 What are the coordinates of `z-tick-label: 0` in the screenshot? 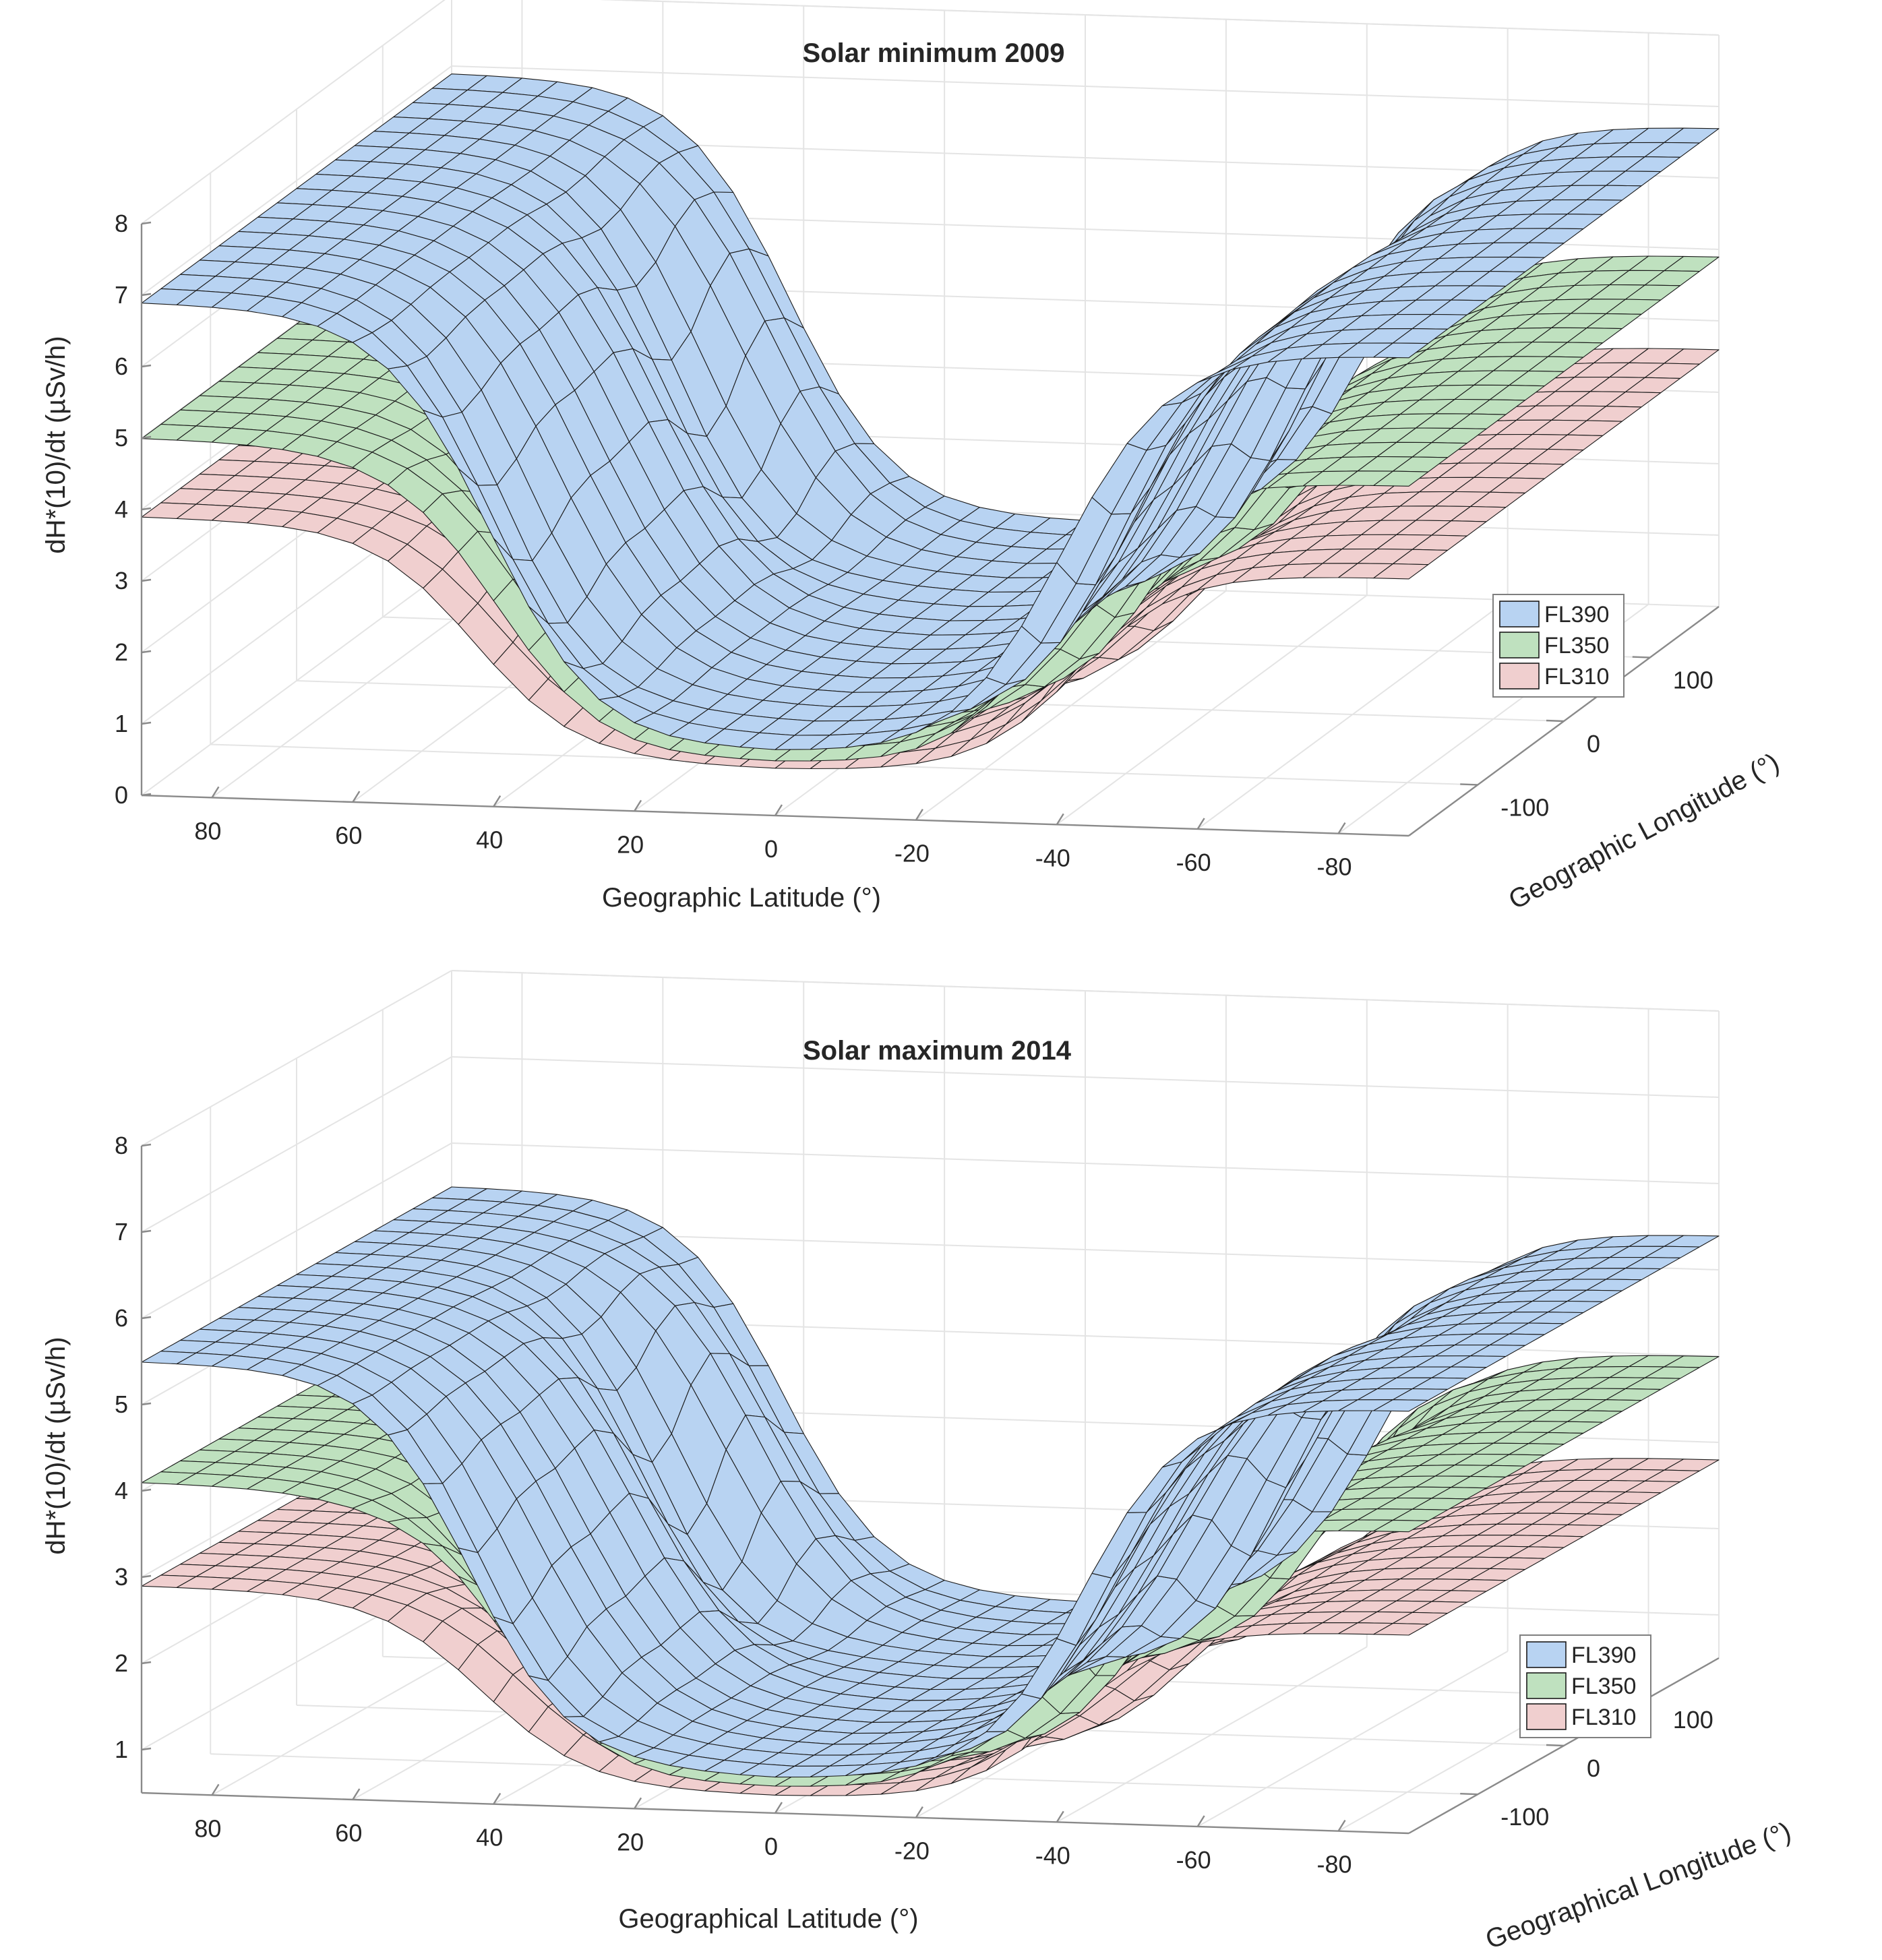 It's located at (121, 795).